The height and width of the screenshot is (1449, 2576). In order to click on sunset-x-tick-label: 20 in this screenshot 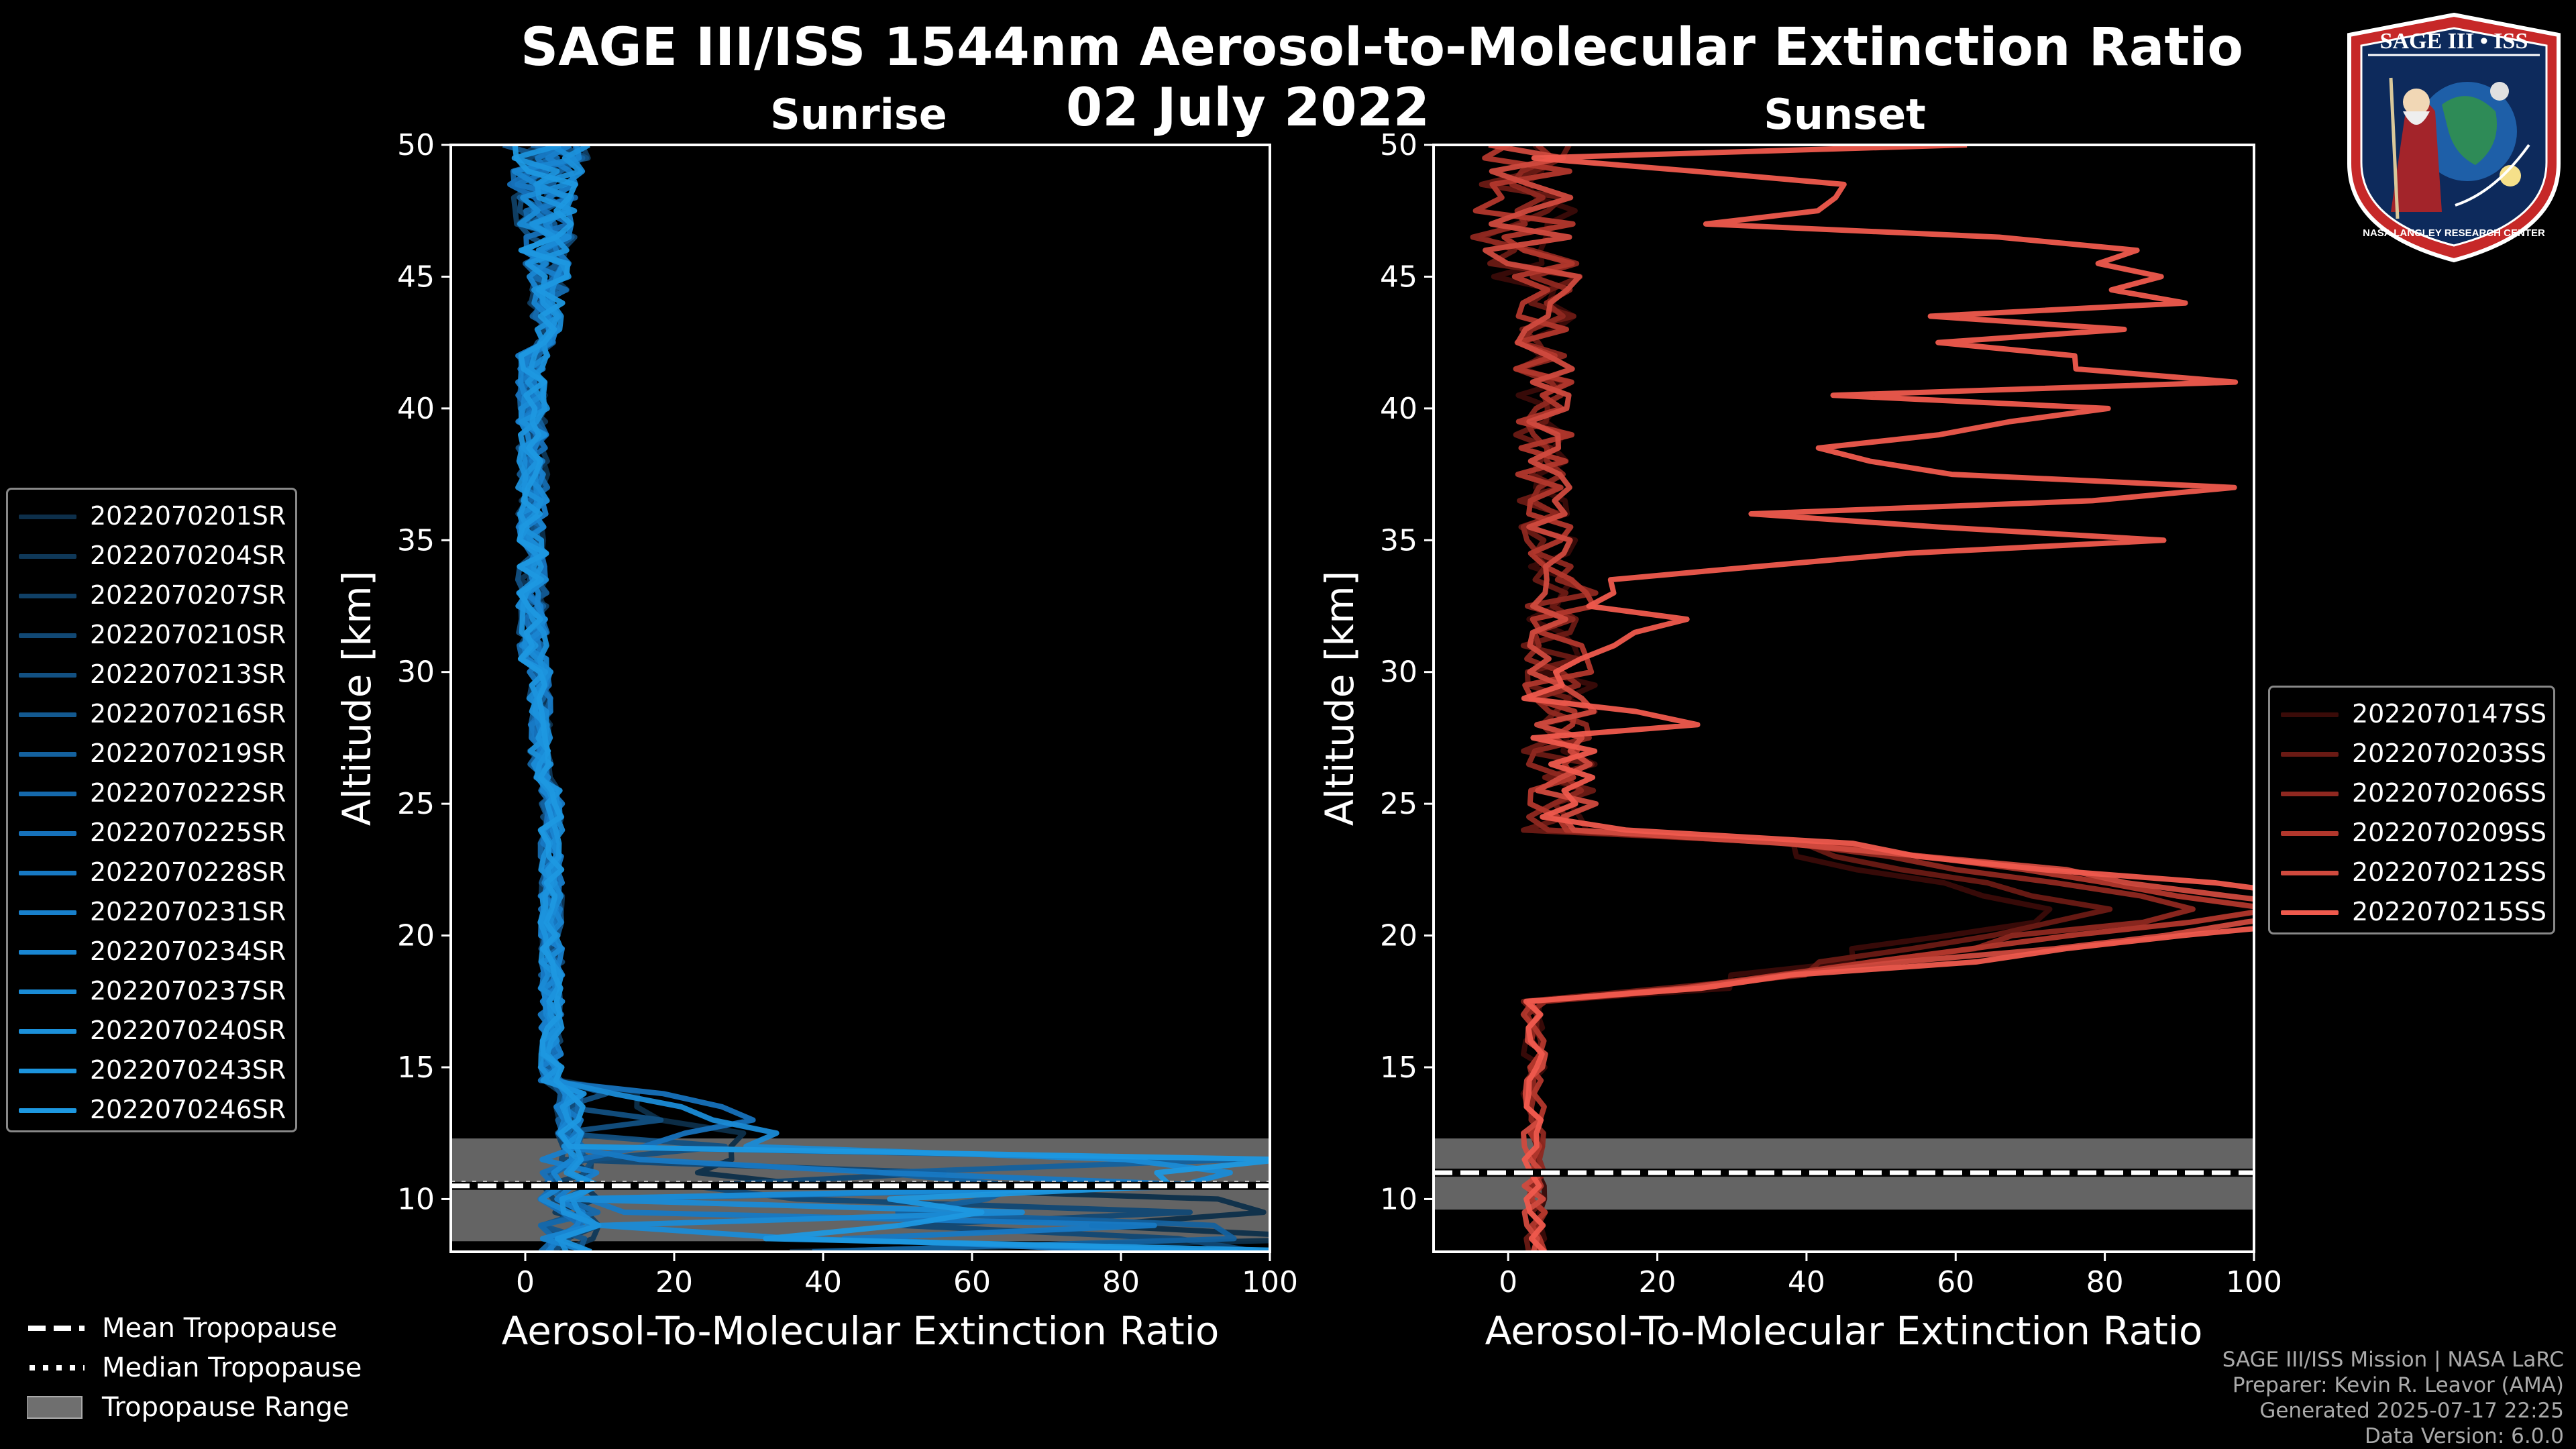, I will do `click(1657, 1282)`.